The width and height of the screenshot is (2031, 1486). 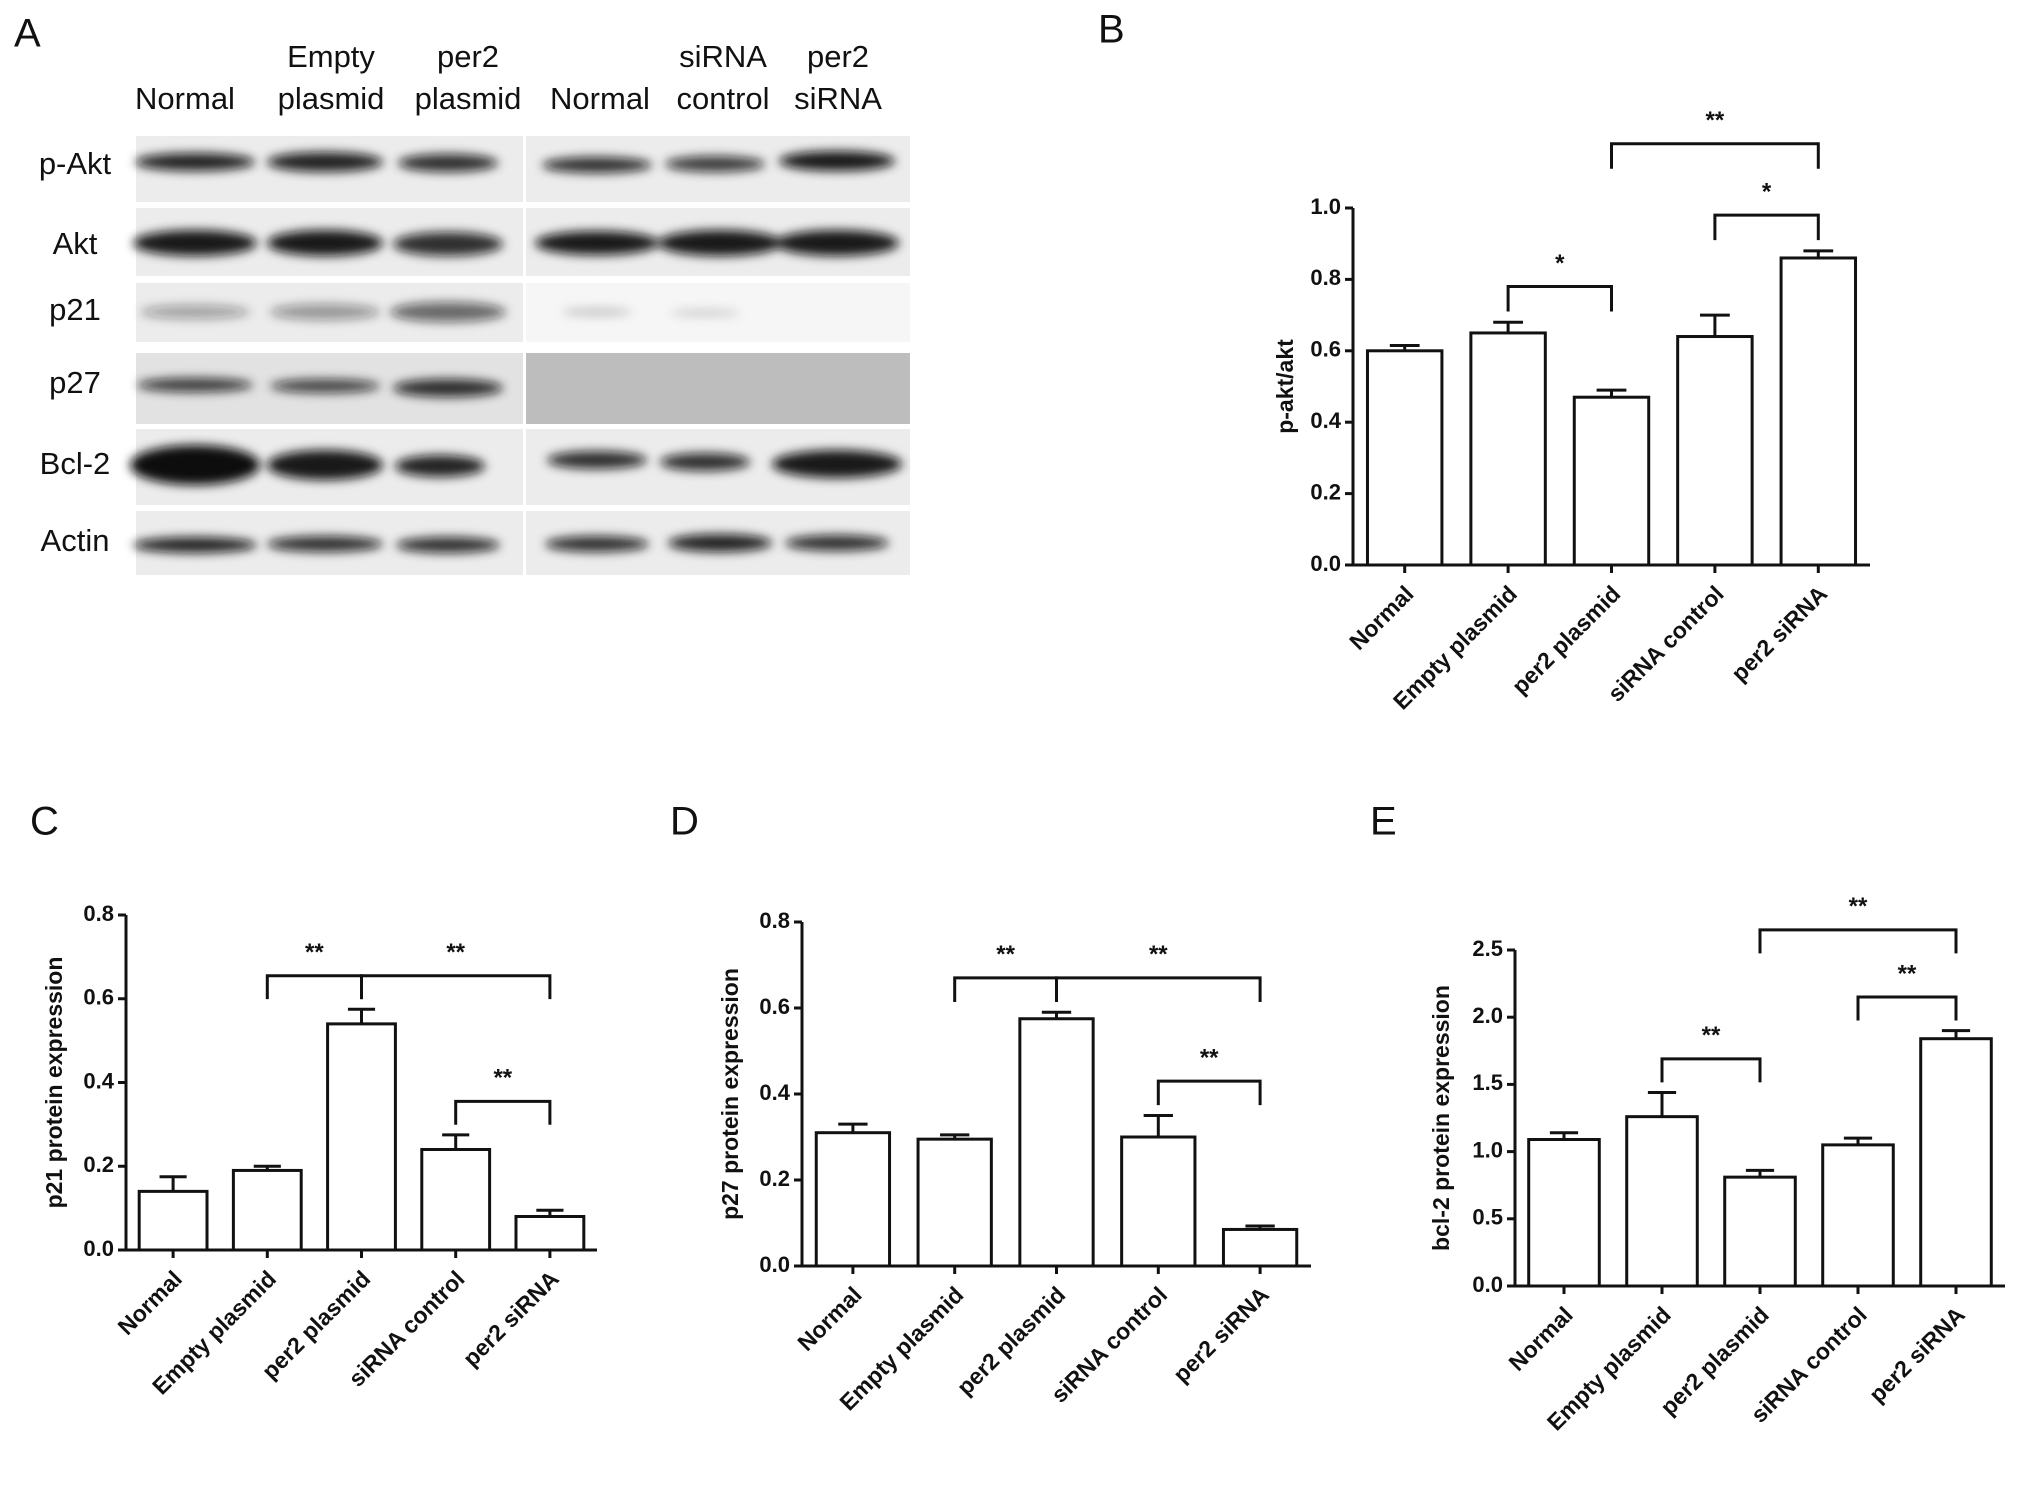 I want to click on lane-label: Normal, so click(x=600, y=98).